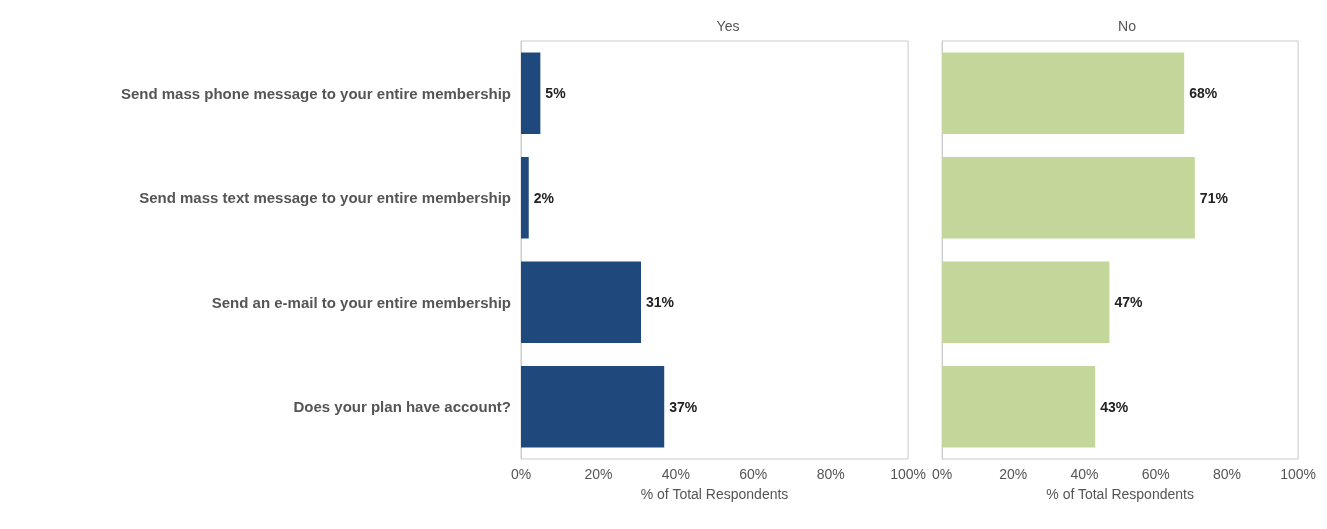 This screenshot has height=529, width=1327. I want to click on y-tick-label: Send mass phone message to your entire membership, so click(315, 93).